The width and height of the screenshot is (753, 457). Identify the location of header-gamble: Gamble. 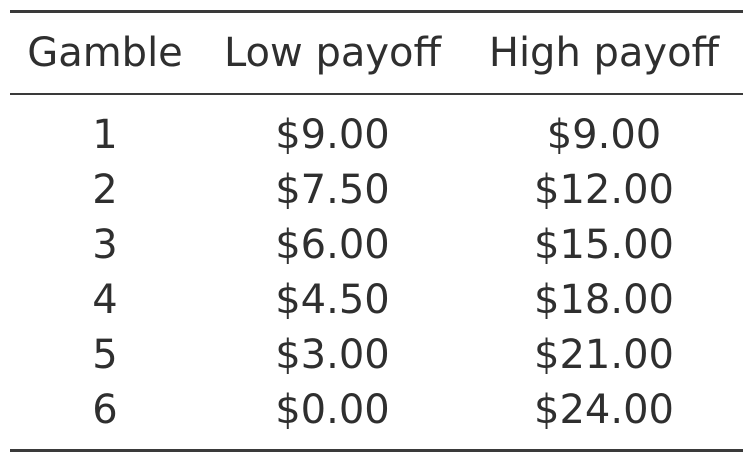
(105, 53).